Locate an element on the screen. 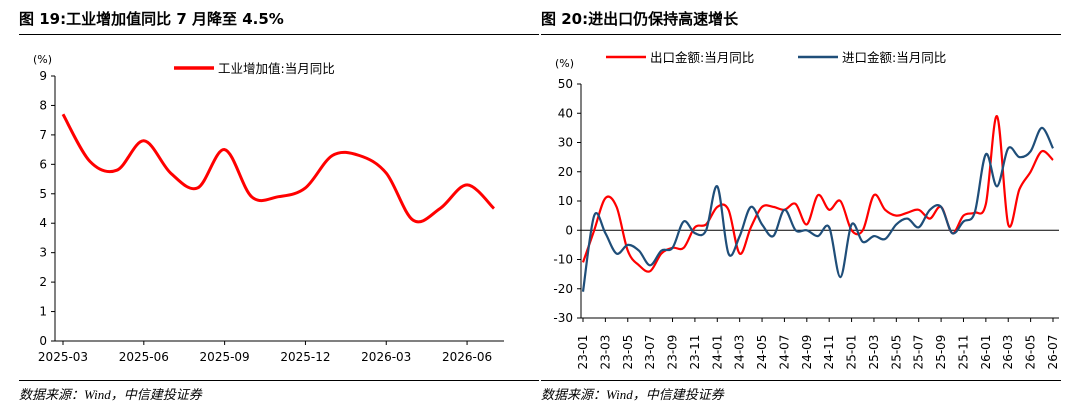 Image resolution: width=1080 pixels, height=414 pixels. right-x-tick-label: 23-07 is located at coordinates (650, 352).